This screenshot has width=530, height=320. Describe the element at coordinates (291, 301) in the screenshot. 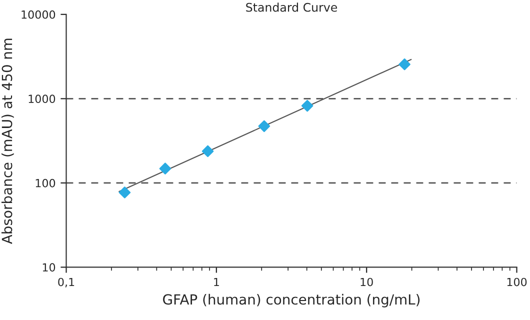

I see `x-axis-title: GFAP (human) concentration (ng/mL)` at that location.